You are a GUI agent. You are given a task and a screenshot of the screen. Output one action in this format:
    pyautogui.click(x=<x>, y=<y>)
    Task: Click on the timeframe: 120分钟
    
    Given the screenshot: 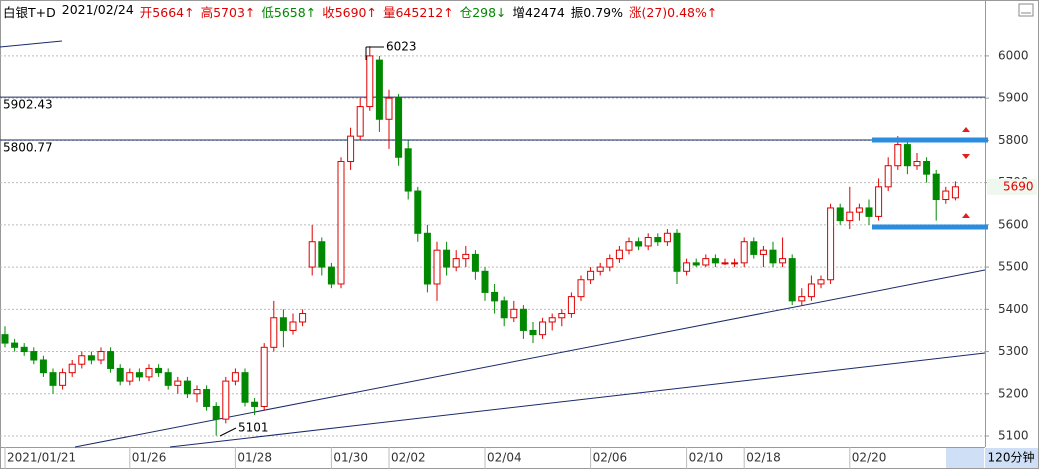 What is the action you would take?
    pyautogui.click(x=1011, y=457)
    